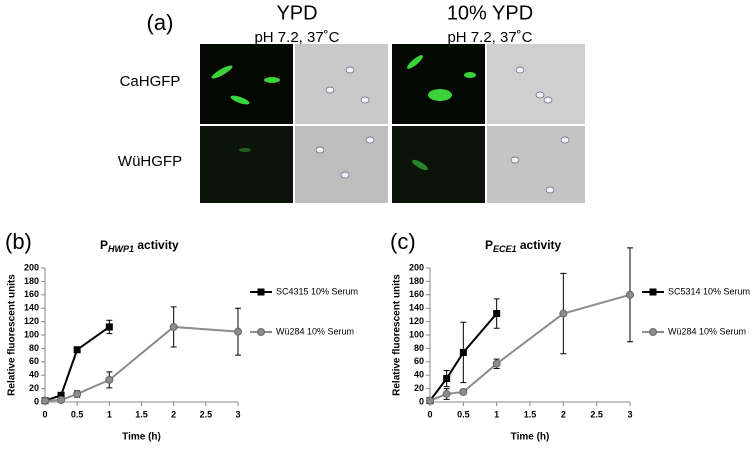  I want to click on chart-title: PHWP1 activity, so click(139, 246).